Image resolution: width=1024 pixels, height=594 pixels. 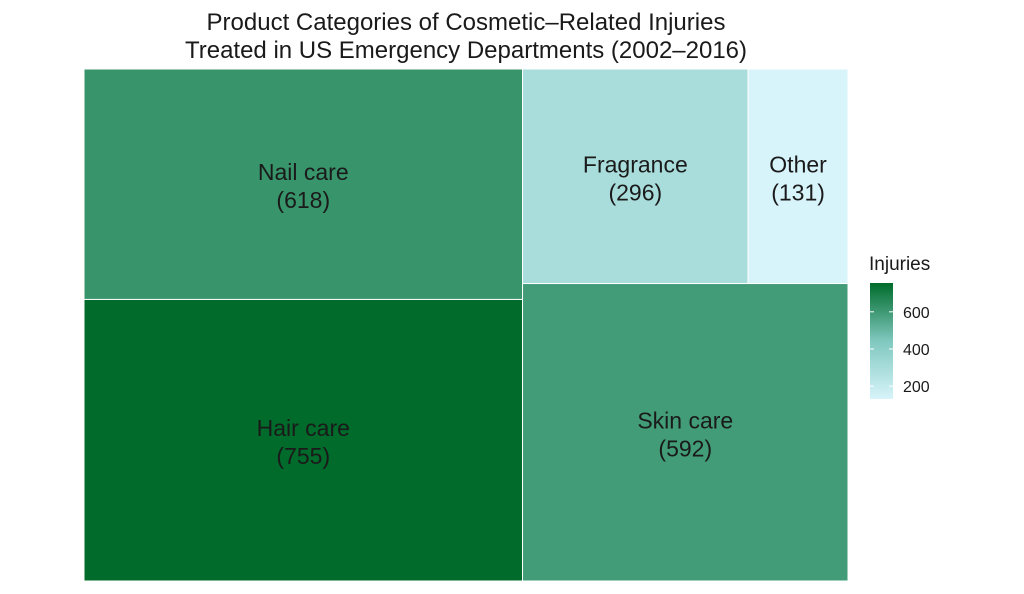 I want to click on tile-label-fragrance: Fragrance, so click(x=635, y=164).